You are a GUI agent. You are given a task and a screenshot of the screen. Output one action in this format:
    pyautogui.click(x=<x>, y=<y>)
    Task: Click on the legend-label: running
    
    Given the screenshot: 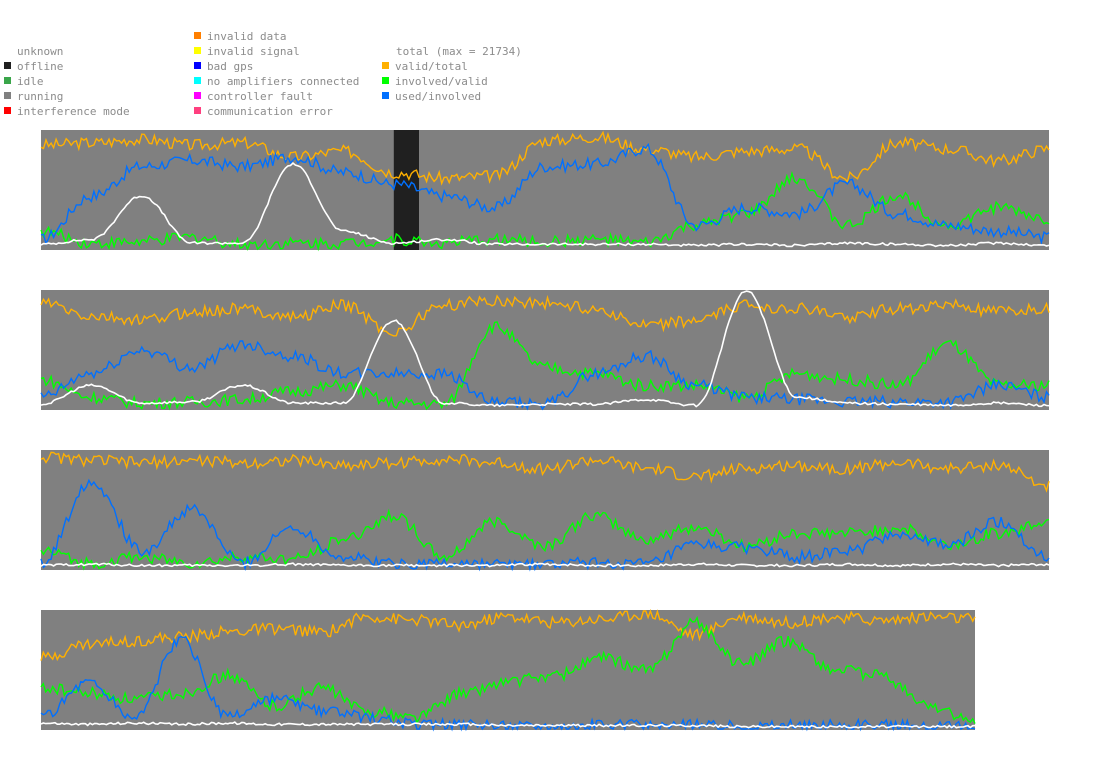 What is the action you would take?
    pyautogui.click(x=40, y=96)
    